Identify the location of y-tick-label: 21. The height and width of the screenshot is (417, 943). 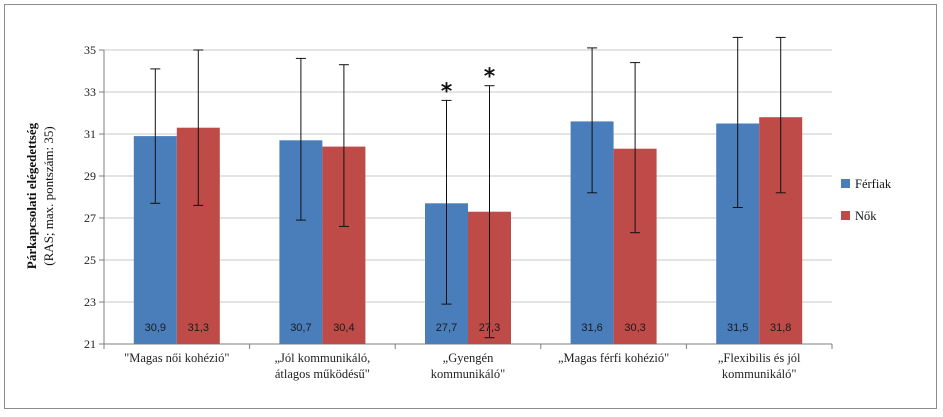
(90, 344).